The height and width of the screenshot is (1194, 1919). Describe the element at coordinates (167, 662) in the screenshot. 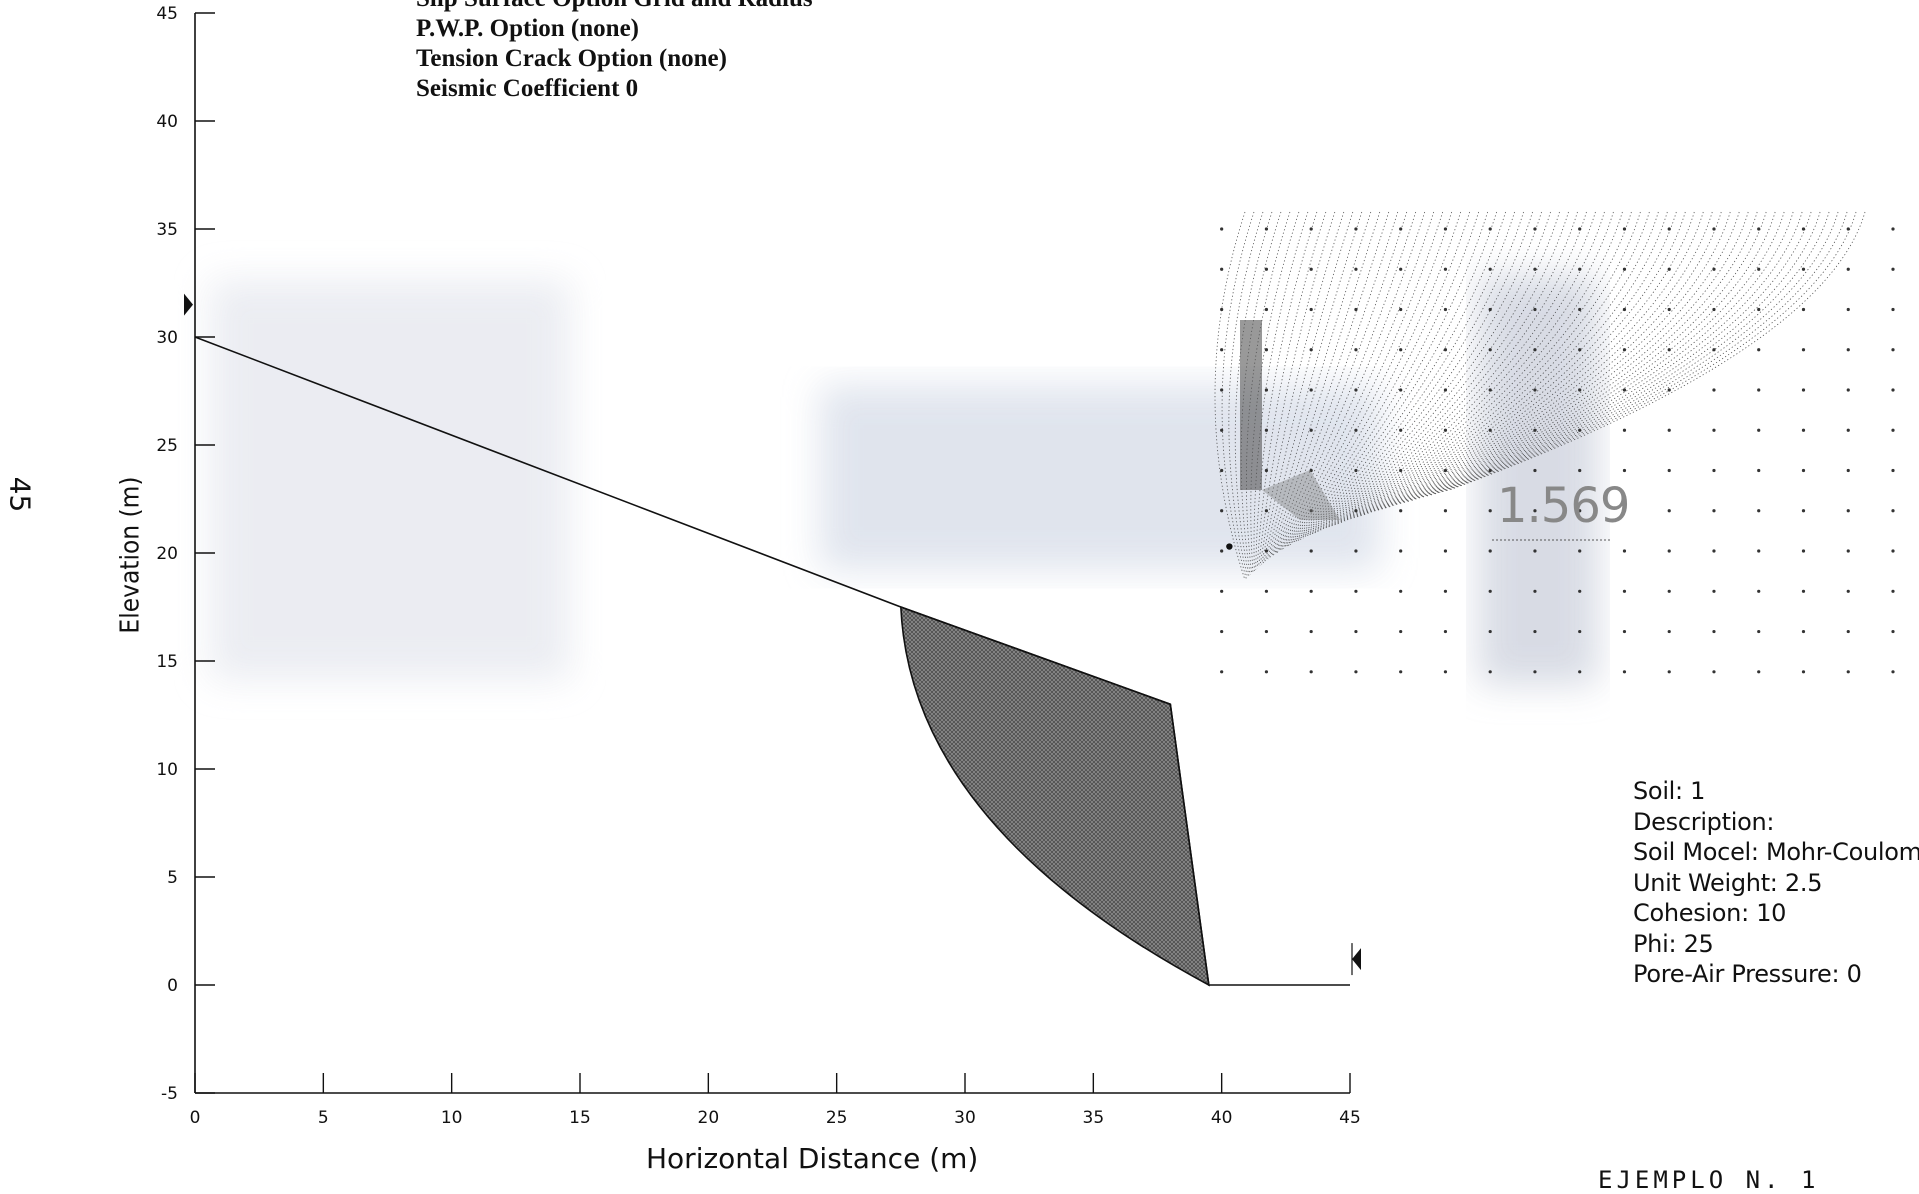

I see `y-tick-label: 15` at that location.